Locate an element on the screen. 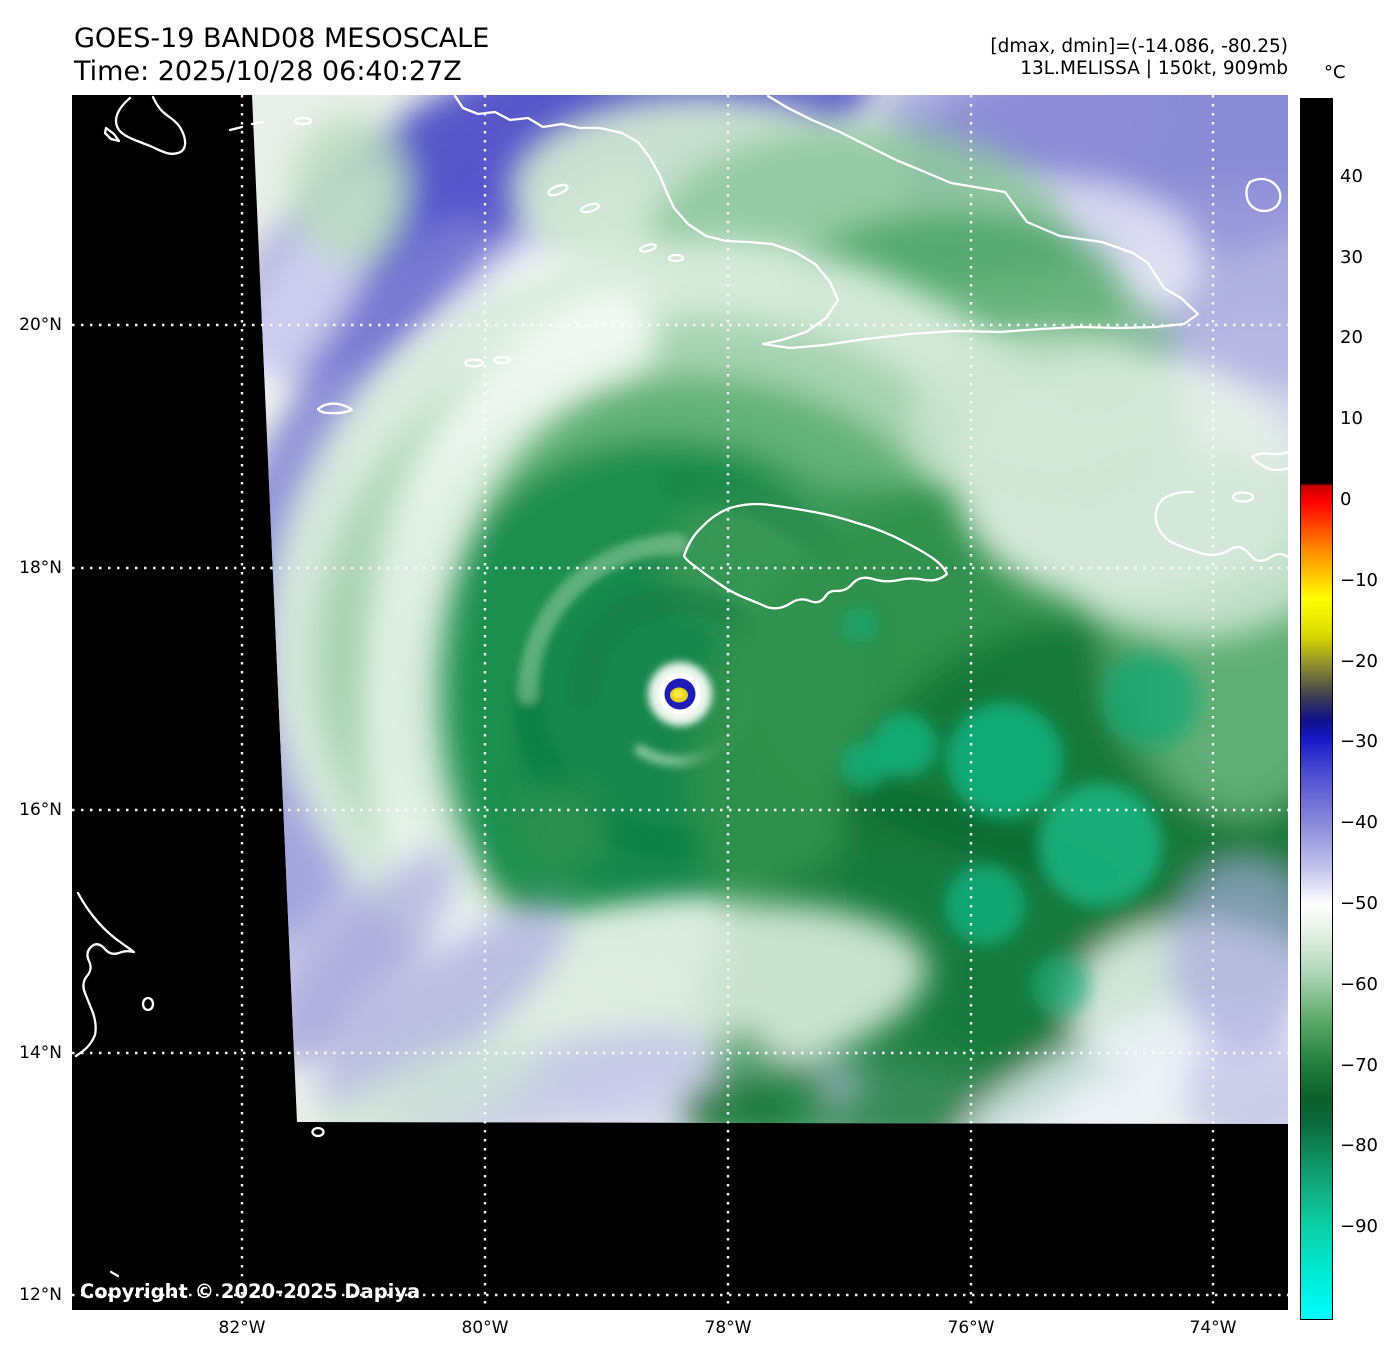  cbar-tick-m50: −50 is located at coordinates (1359, 903).